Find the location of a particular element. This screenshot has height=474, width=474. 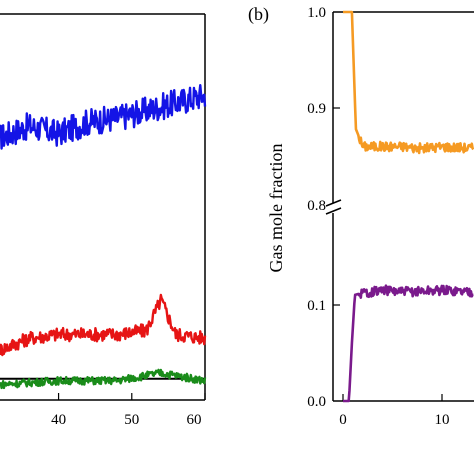

panel-a-x-tick-label-60: 60 is located at coordinates (194, 420).